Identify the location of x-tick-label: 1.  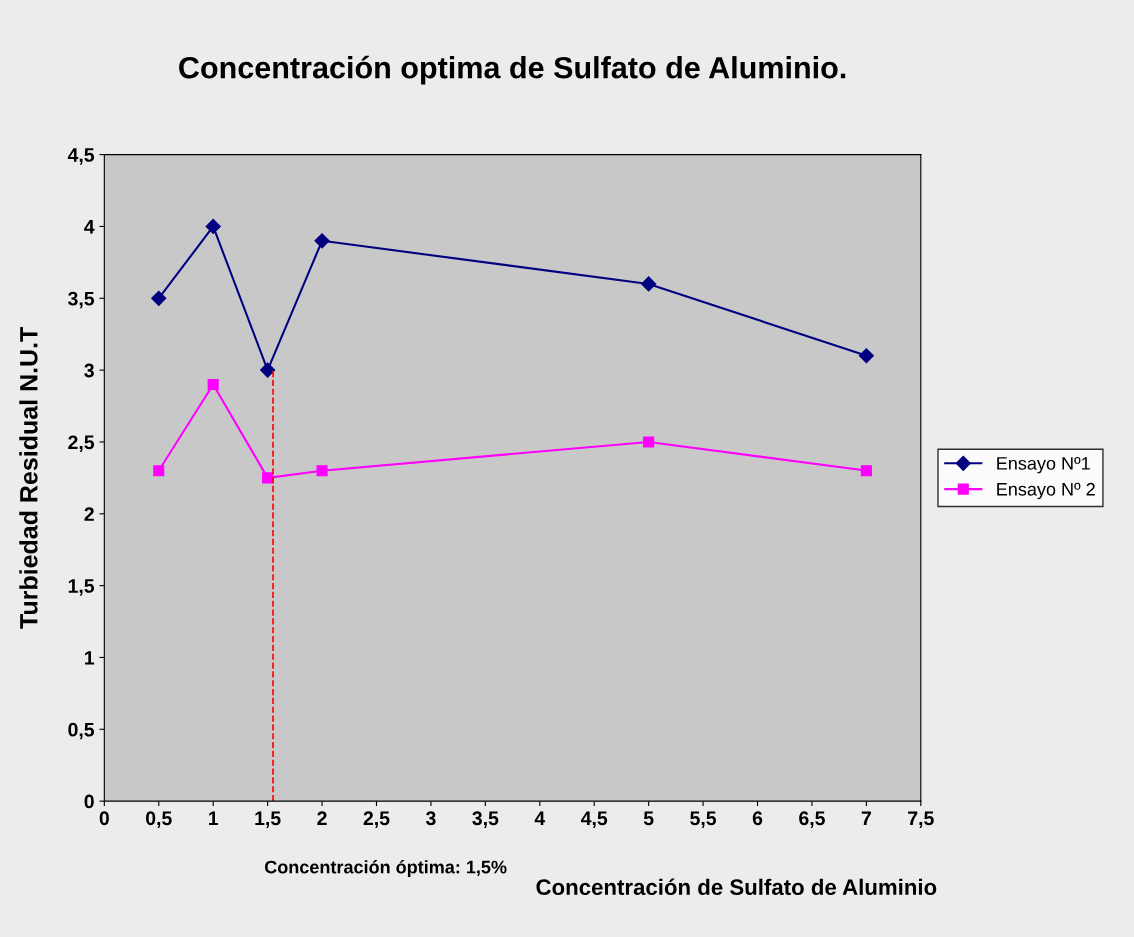
(214, 818).